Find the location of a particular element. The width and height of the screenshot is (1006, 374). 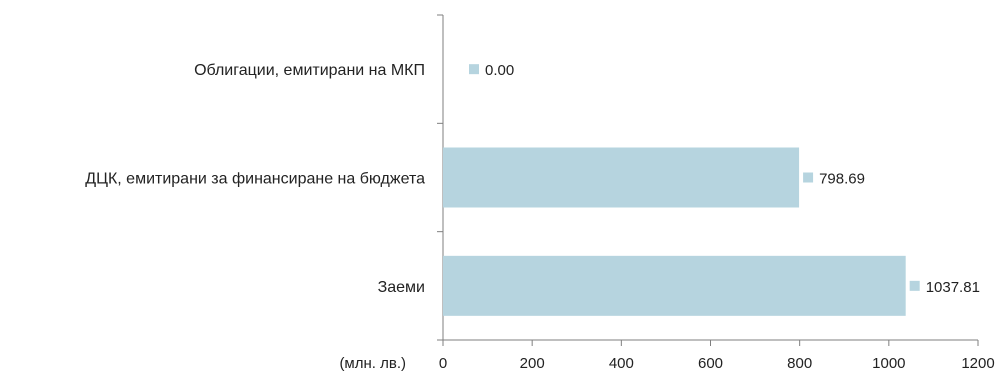

x-axis-unit-label: (млн. лв.) is located at coordinates (372, 363).